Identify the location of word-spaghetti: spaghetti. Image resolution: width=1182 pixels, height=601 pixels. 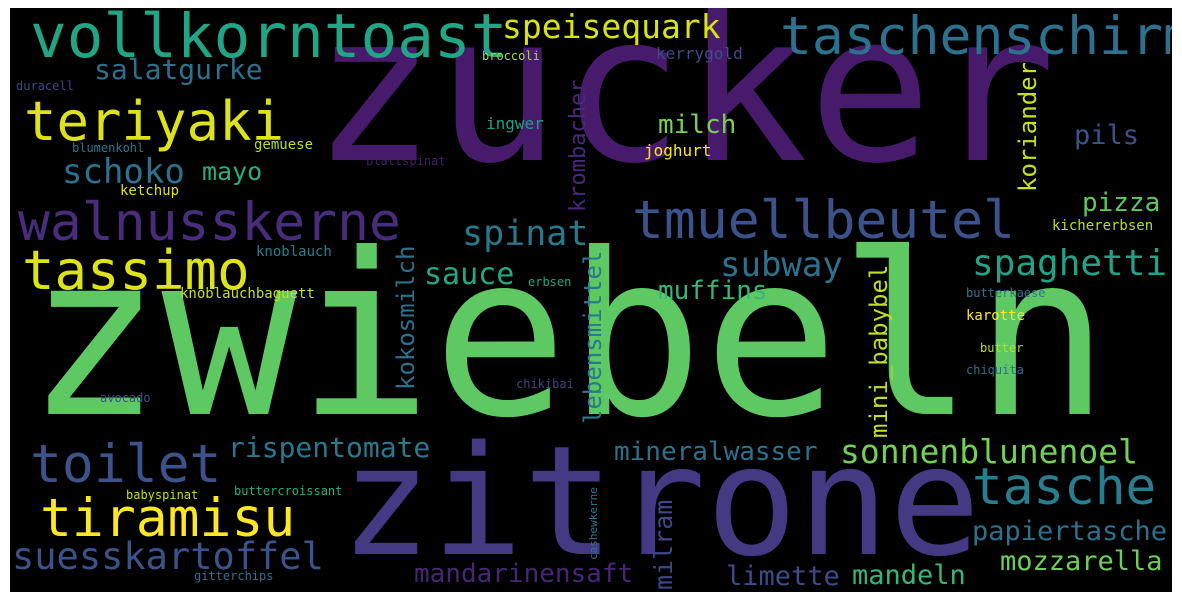
(1070, 263).